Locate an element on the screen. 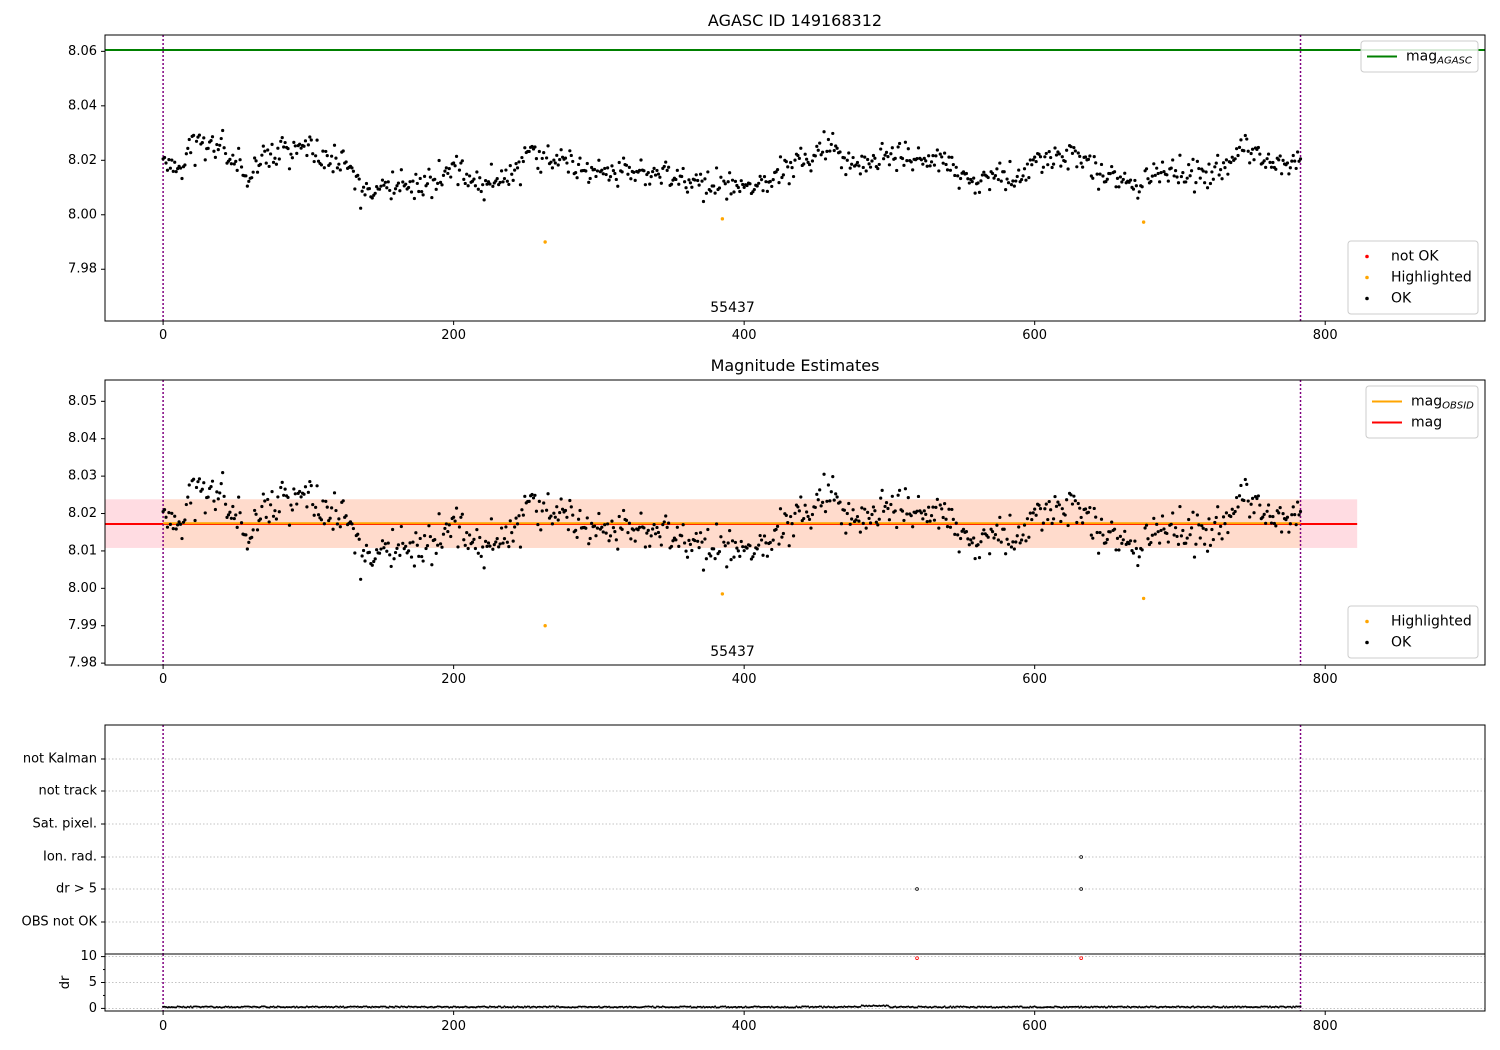 This screenshot has width=1500, height=1050. x-tick-label: 800 is located at coordinates (1325, 335).